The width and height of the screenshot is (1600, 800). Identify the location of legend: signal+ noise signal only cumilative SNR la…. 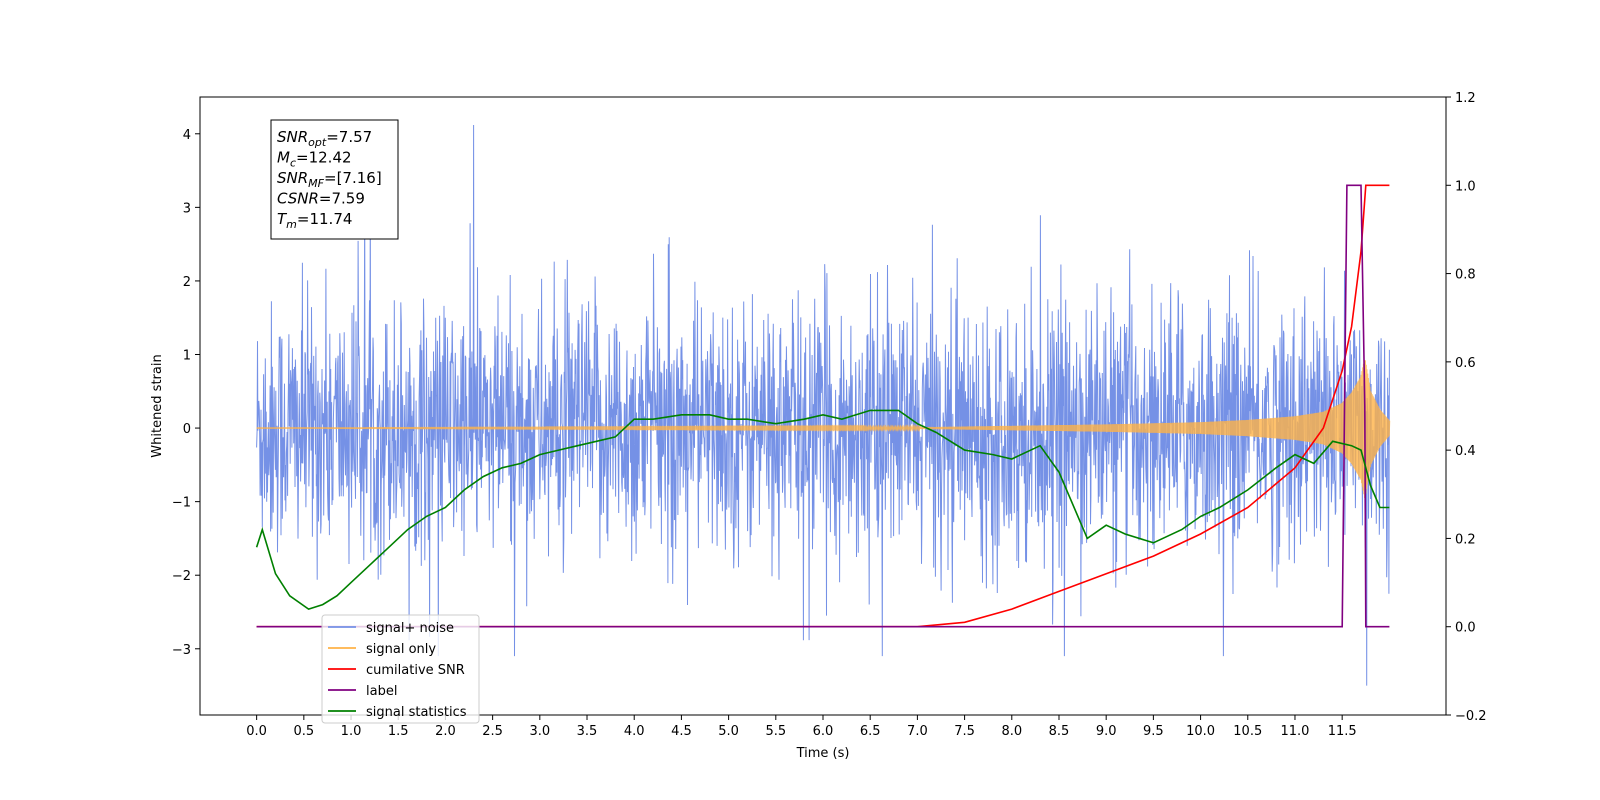
(400, 669).